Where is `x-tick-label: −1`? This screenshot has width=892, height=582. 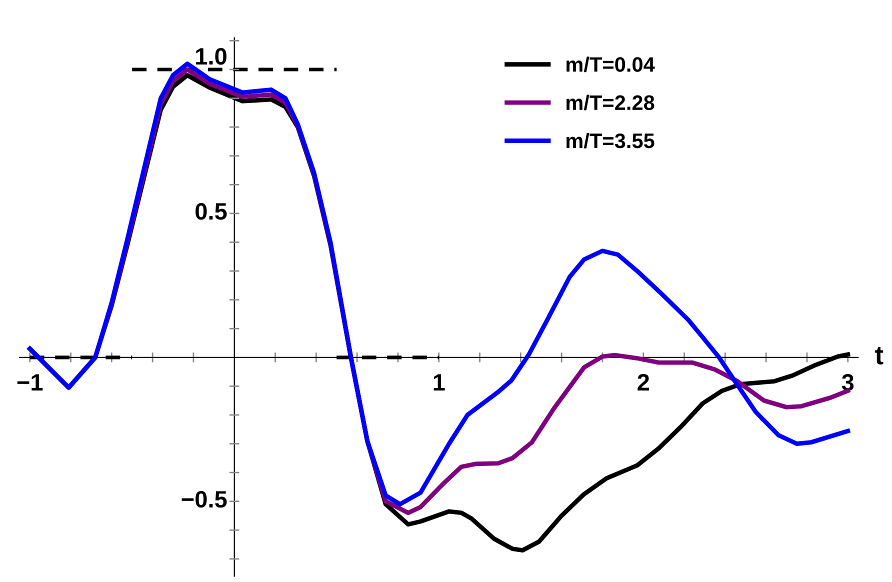
x-tick-label: −1 is located at coordinates (30, 382).